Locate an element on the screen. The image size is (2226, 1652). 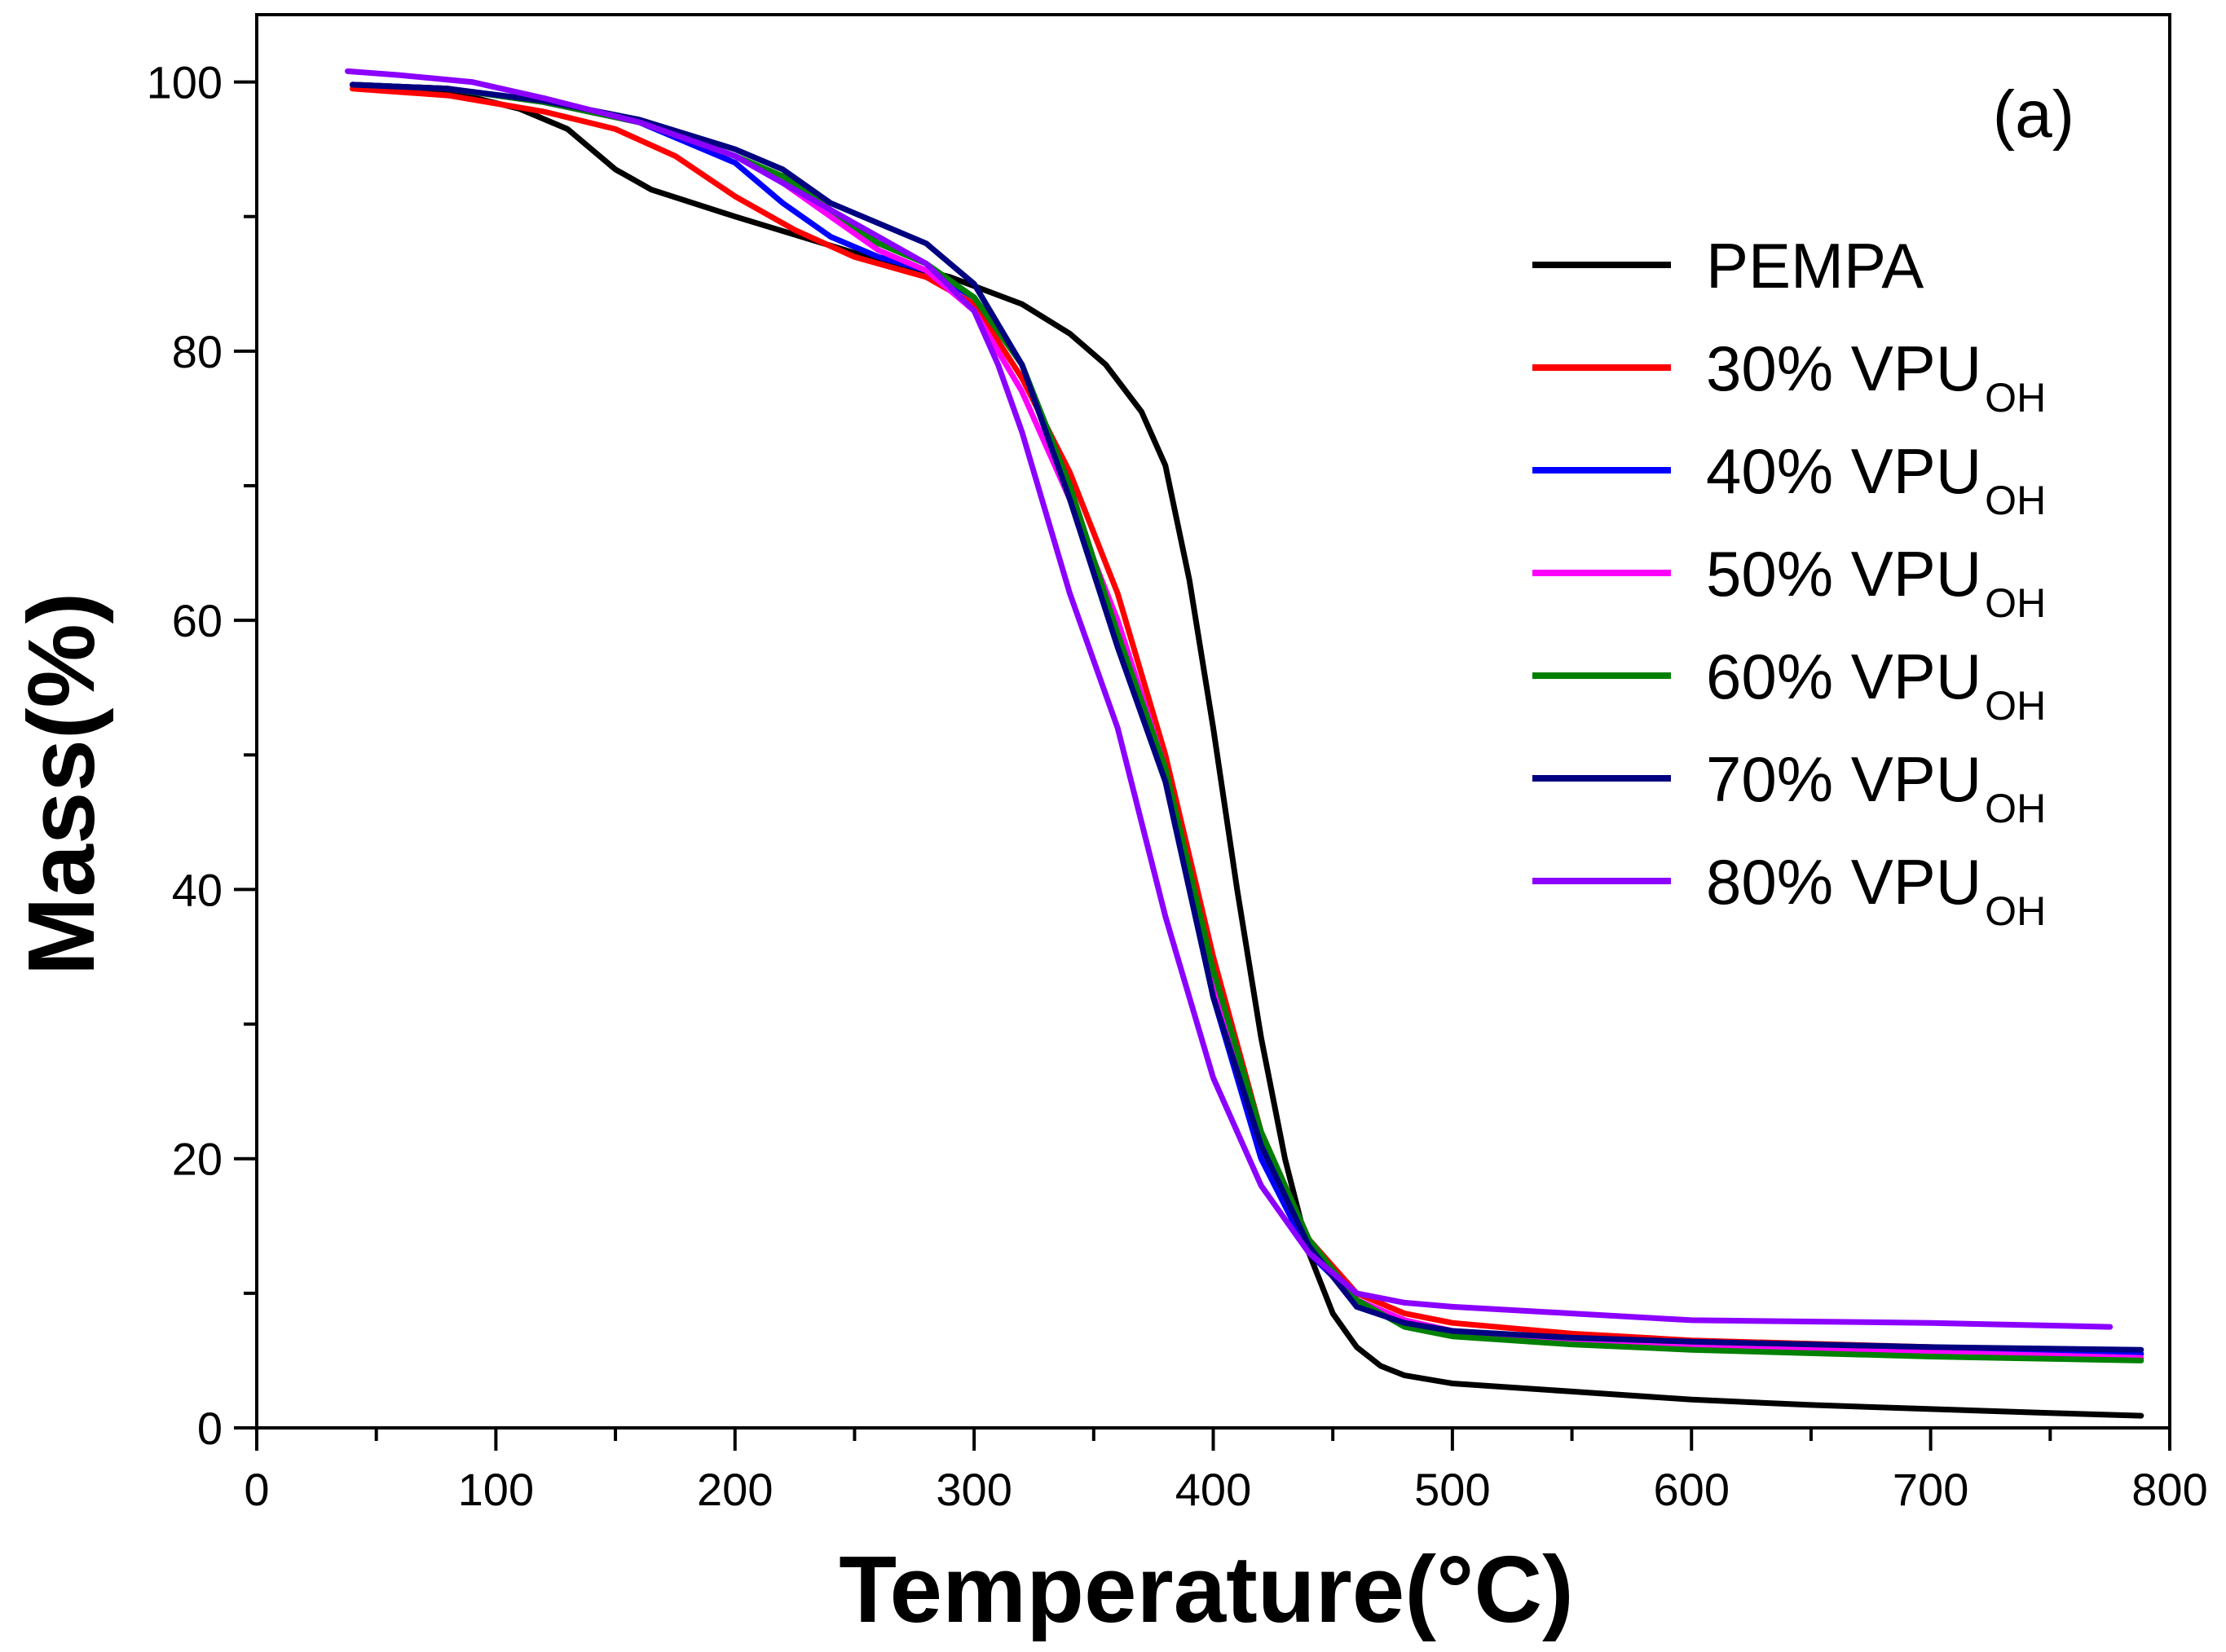
legend-label-main: 80% VPU is located at coordinates (1843, 882).